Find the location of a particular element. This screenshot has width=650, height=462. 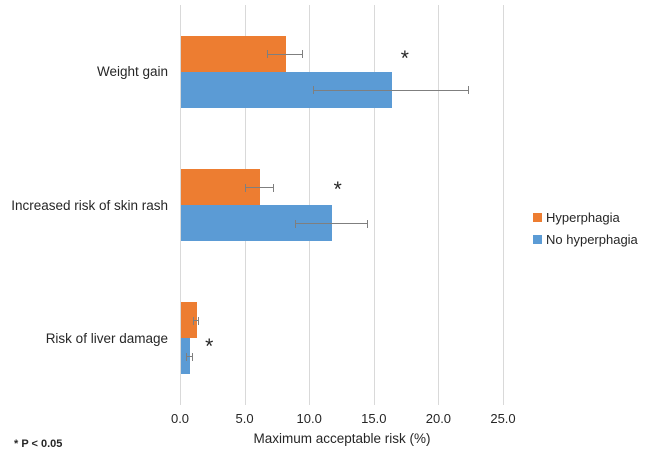

bar-no-hyperphagia-risk-of-liver-damage is located at coordinates (186, 356).